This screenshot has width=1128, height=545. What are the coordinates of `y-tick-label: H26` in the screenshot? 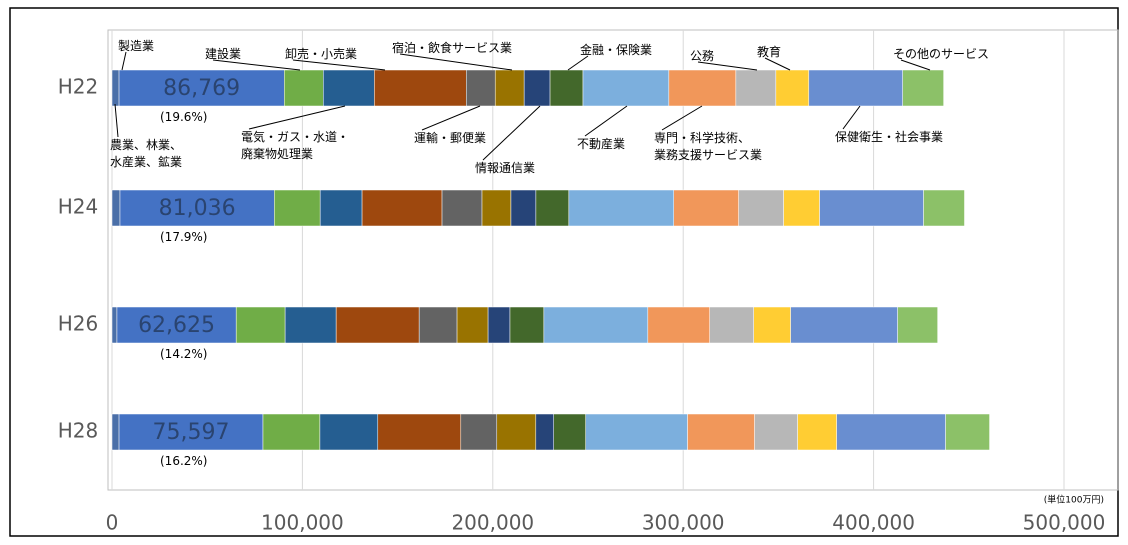 It's located at (78, 324).